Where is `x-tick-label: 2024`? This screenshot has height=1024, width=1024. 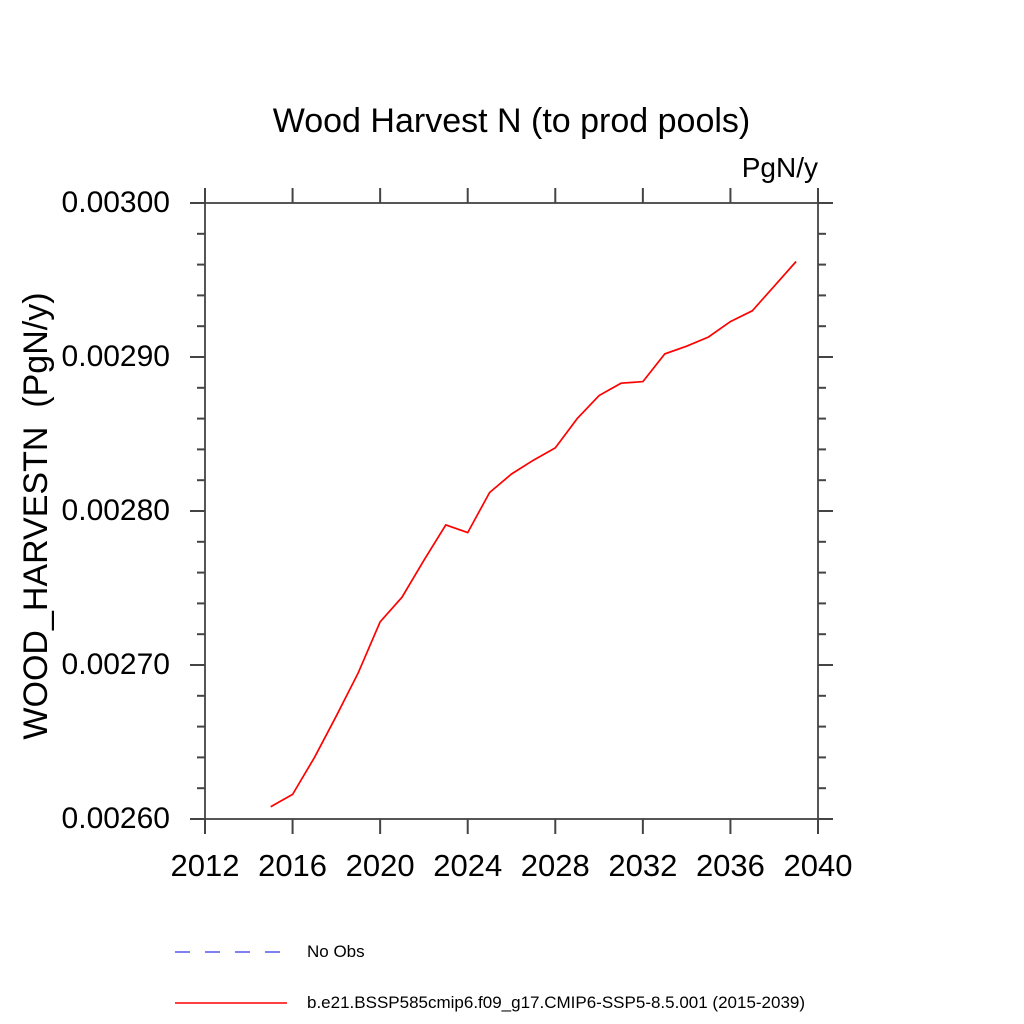 x-tick-label: 2024 is located at coordinates (468, 865).